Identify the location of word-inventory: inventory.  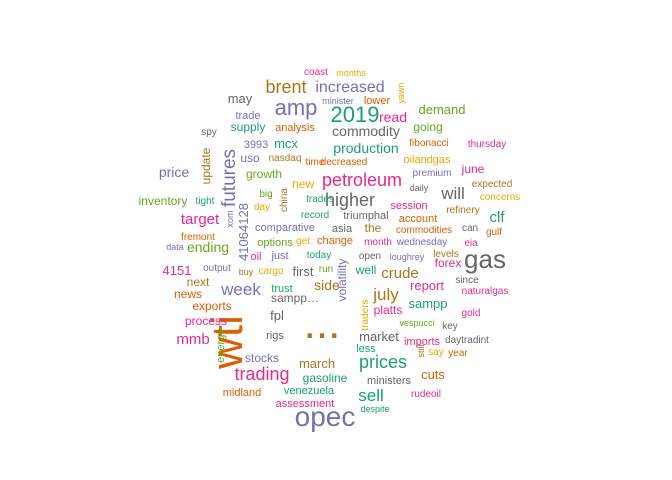
(163, 201).